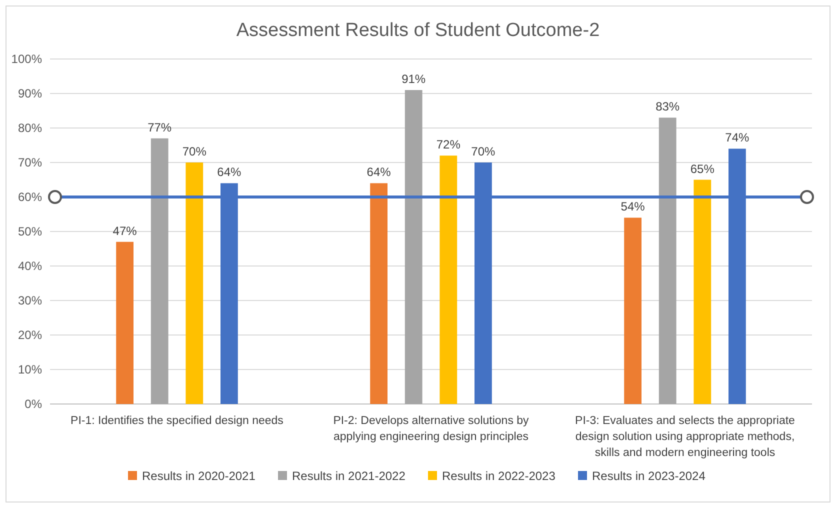  Describe the element at coordinates (30, 335) in the screenshot. I see `y-tick-label: 20%` at that location.